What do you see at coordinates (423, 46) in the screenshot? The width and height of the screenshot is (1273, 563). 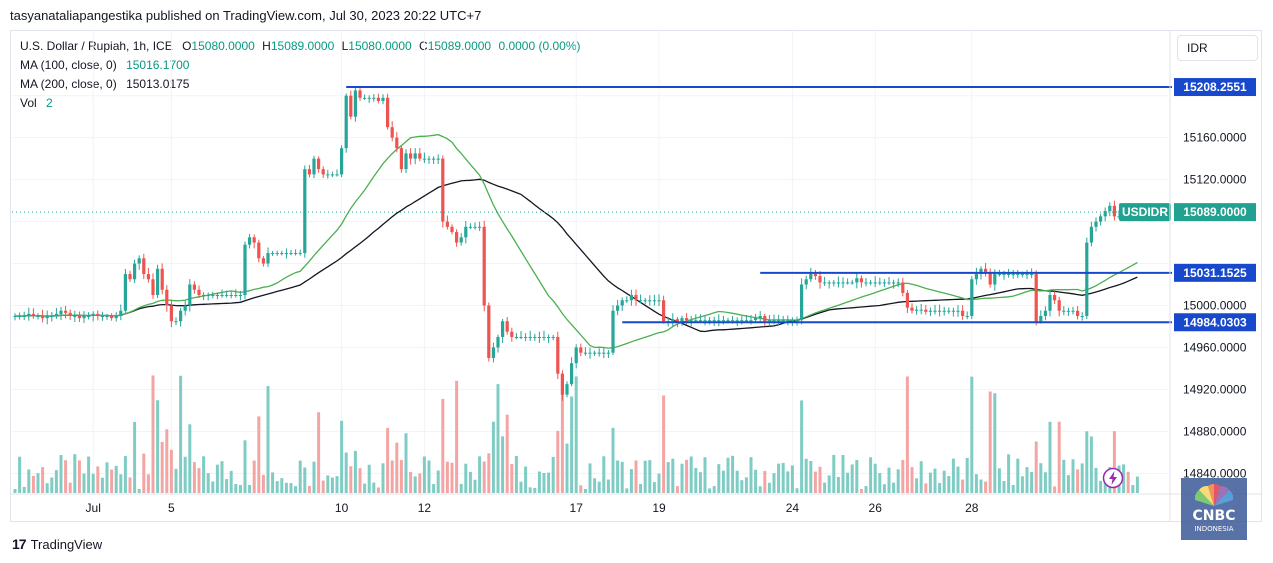 I see `close-label: C` at bounding box center [423, 46].